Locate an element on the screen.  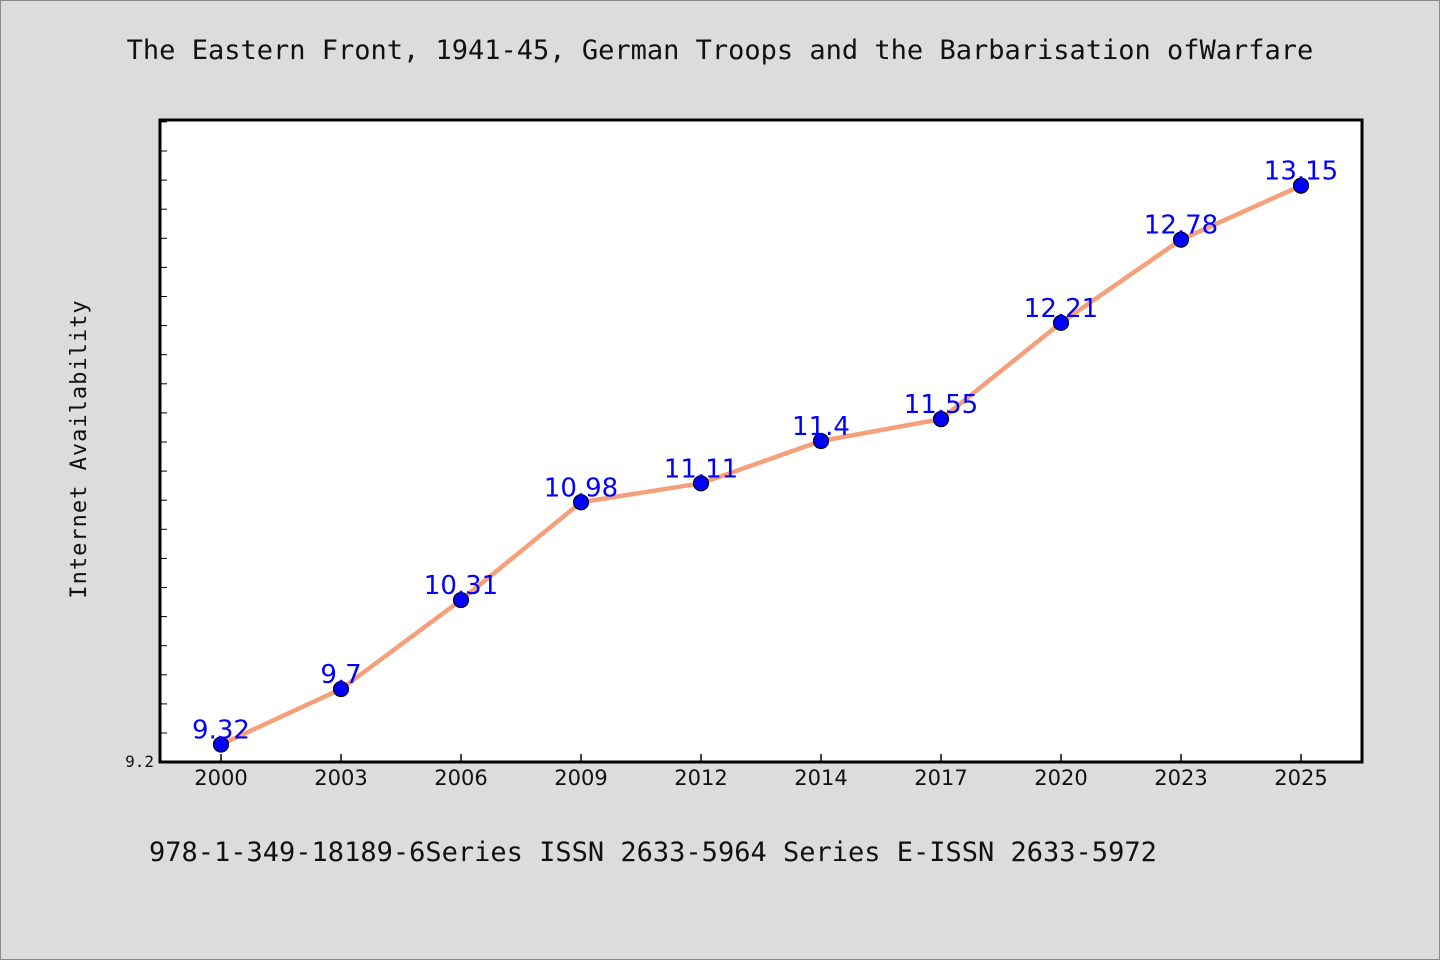
data-label: 11.55 is located at coordinates (941, 405).